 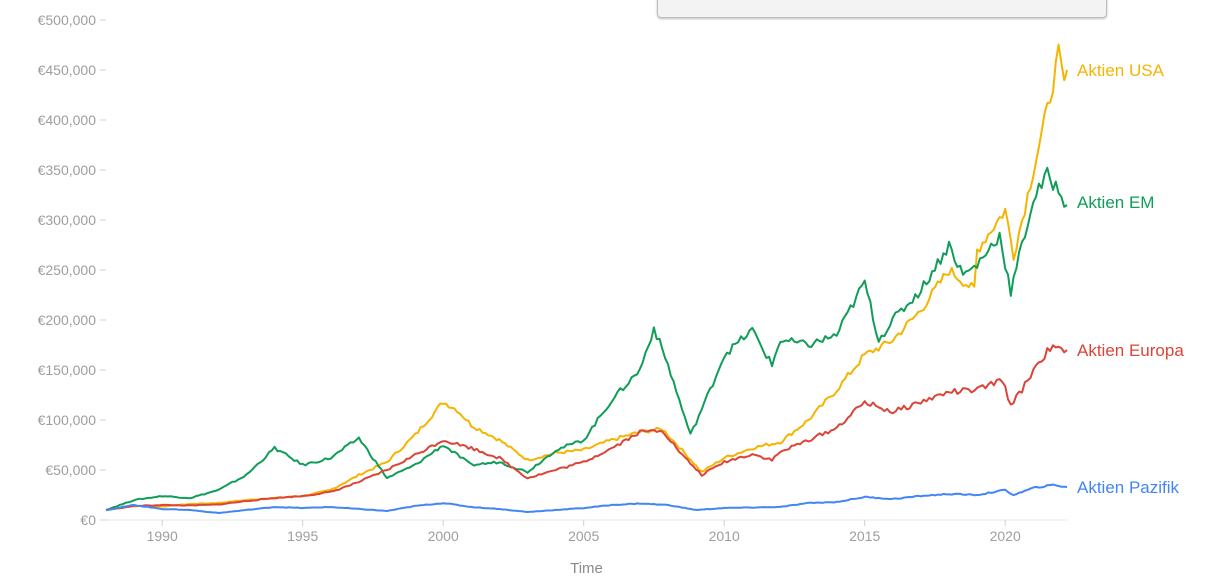 What do you see at coordinates (70, 470) in the screenshot?
I see `y-tick-label: €50,000` at bounding box center [70, 470].